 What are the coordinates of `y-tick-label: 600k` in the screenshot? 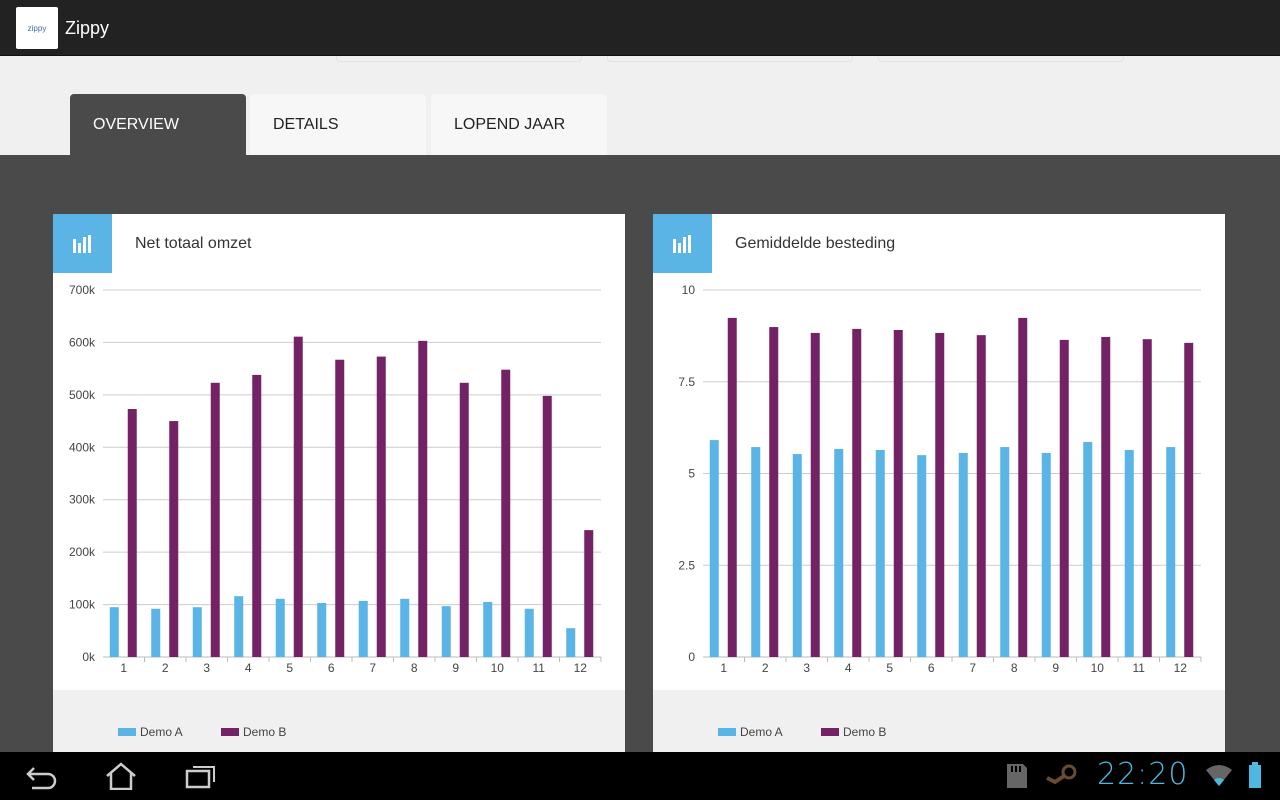 It's located at (82, 342).